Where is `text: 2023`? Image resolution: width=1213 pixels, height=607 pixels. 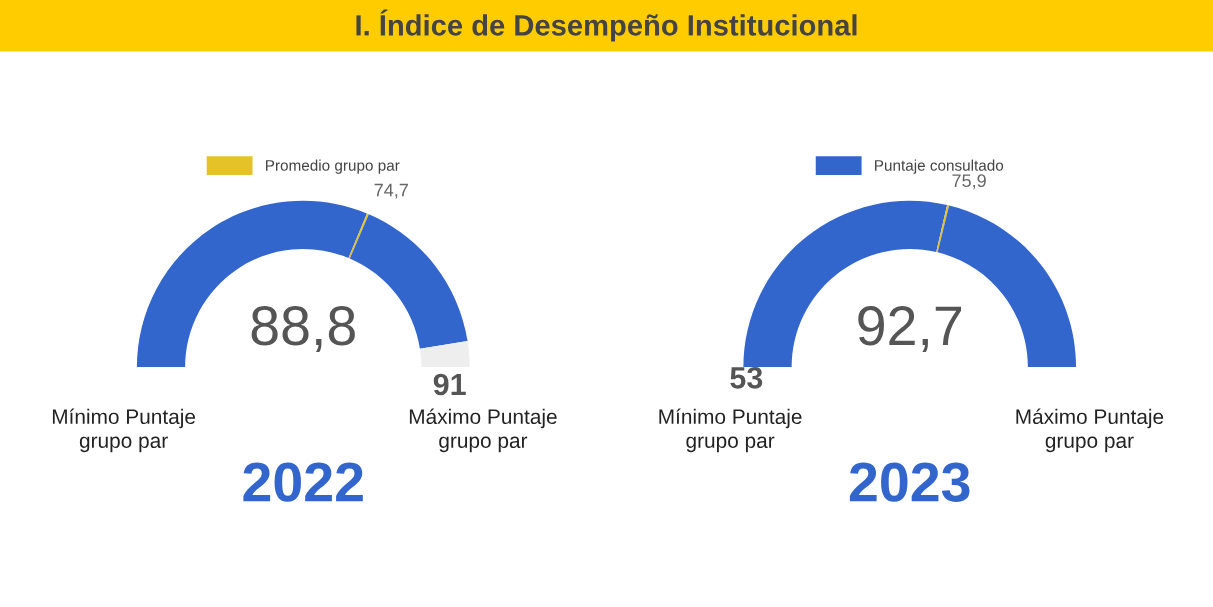 text: 2023 is located at coordinates (909, 482).